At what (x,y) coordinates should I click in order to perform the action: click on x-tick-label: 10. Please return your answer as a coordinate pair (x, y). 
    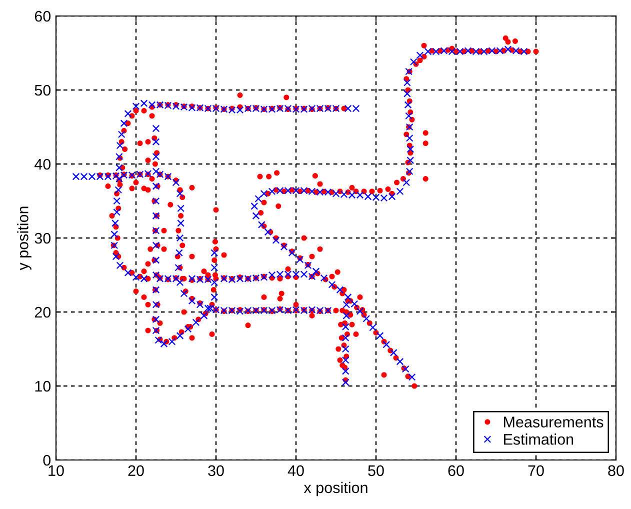
    Looking at the image, I should click on (56, 470).